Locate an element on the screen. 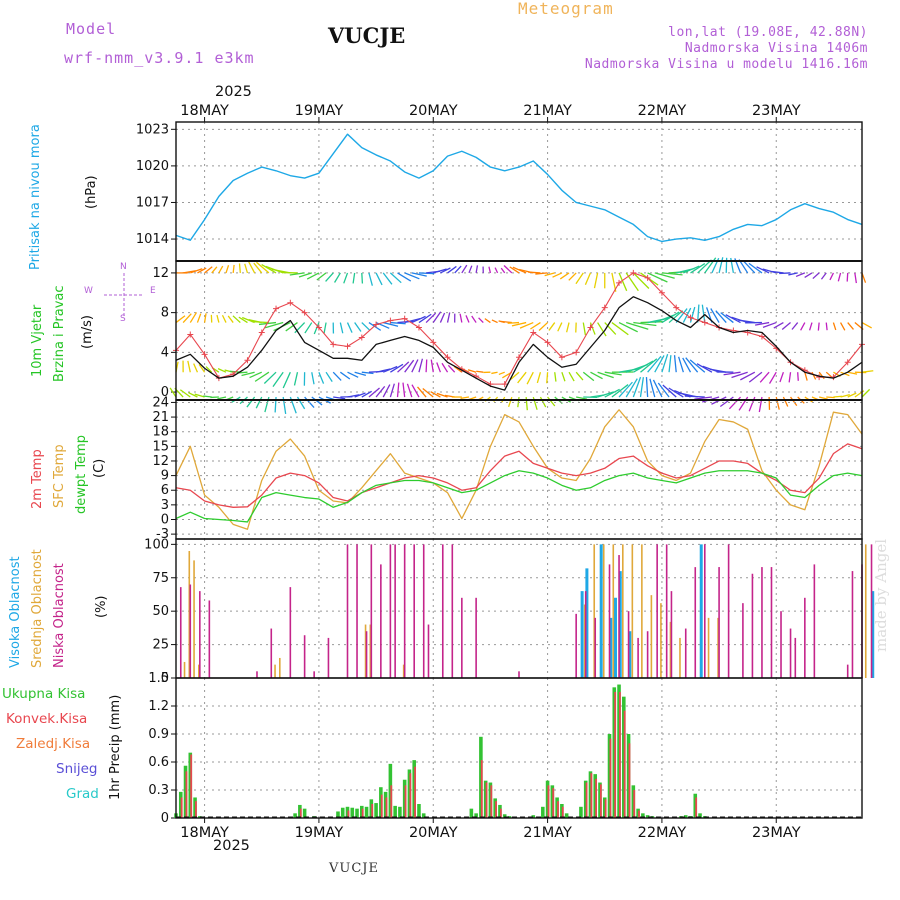  y-tick-label: 75 is located at coordinates (160, 578).